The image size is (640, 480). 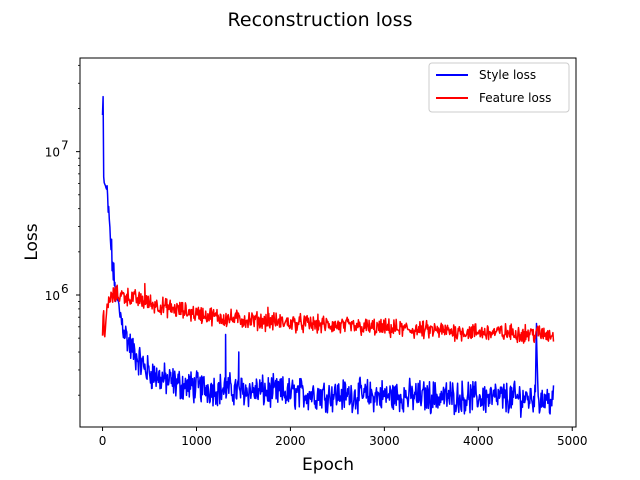 I want to click on legend-label-feature-loss: Feature loss, so click(x=515, y=98).